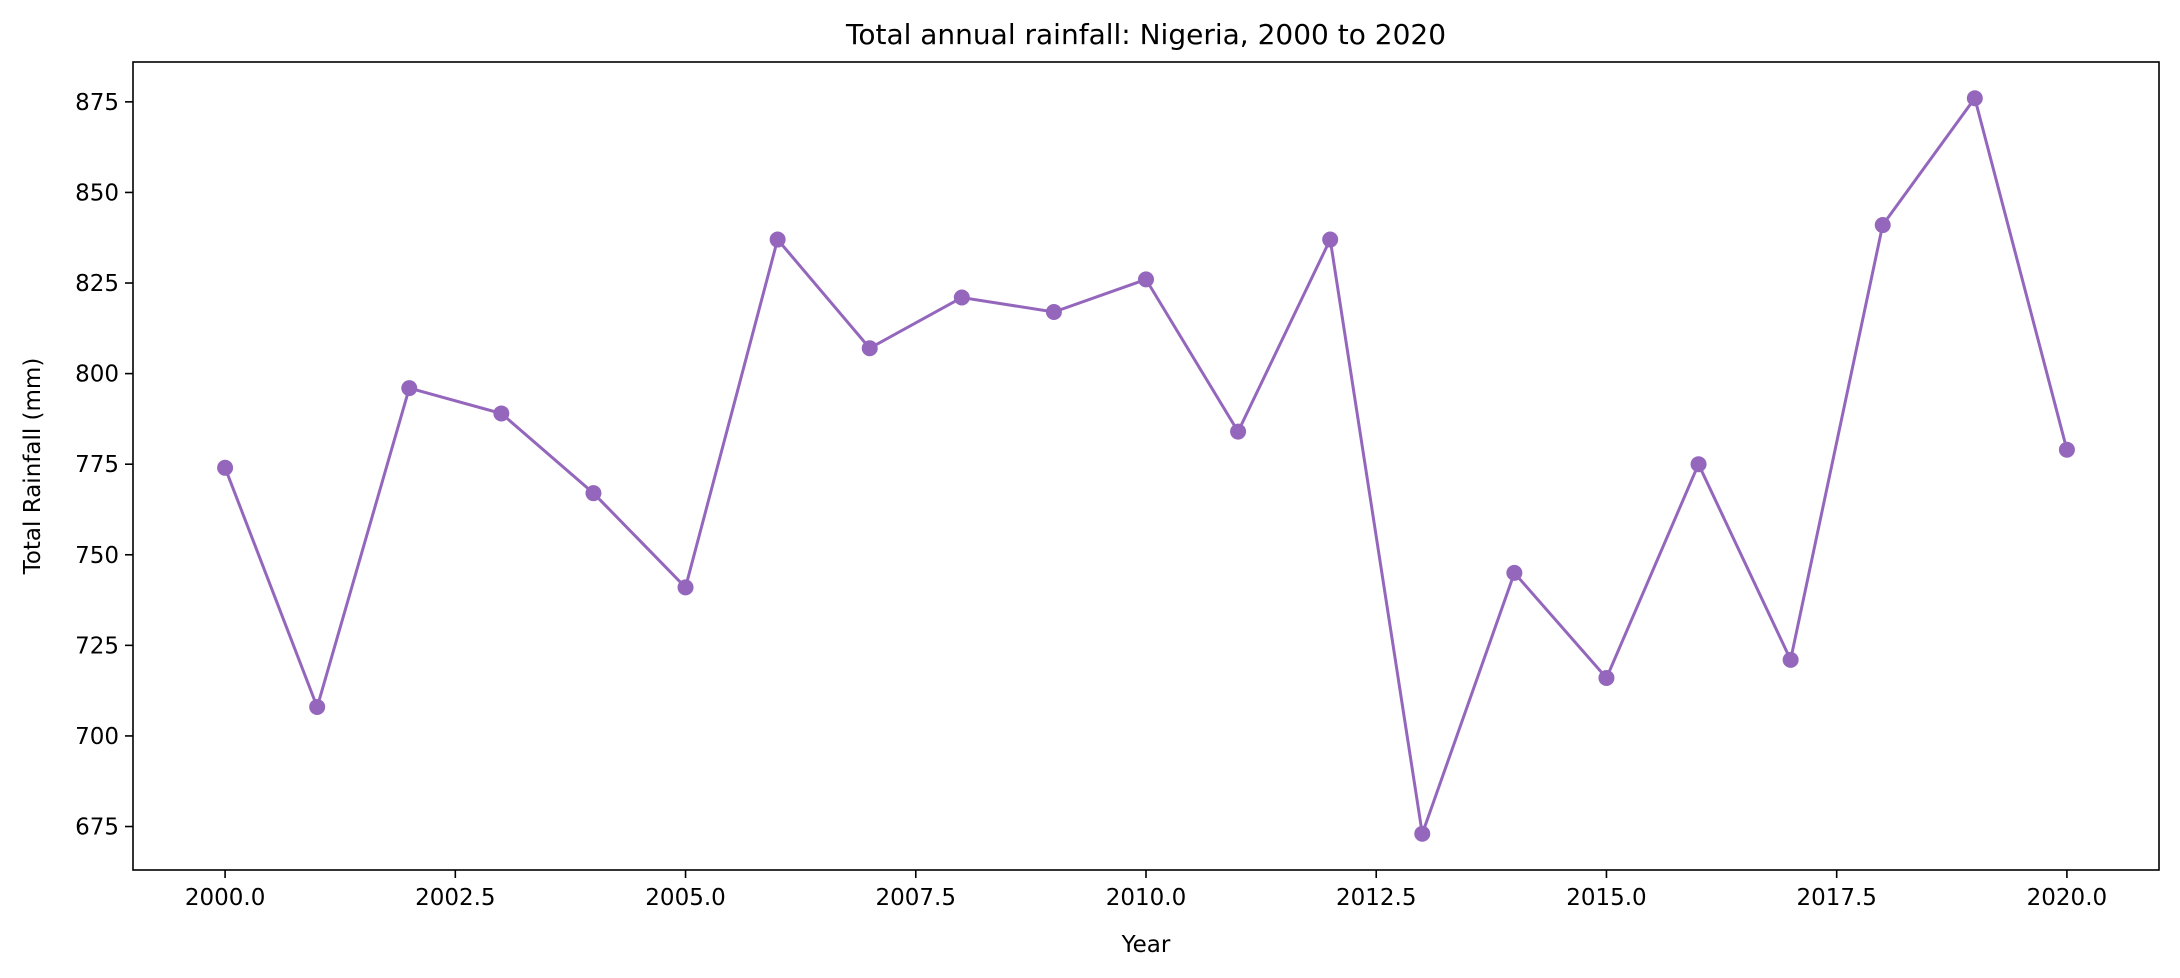  Describe the element at coordinates (225, 898) in the screenshot. I see `x-tick-label: 2000.0` at that location.